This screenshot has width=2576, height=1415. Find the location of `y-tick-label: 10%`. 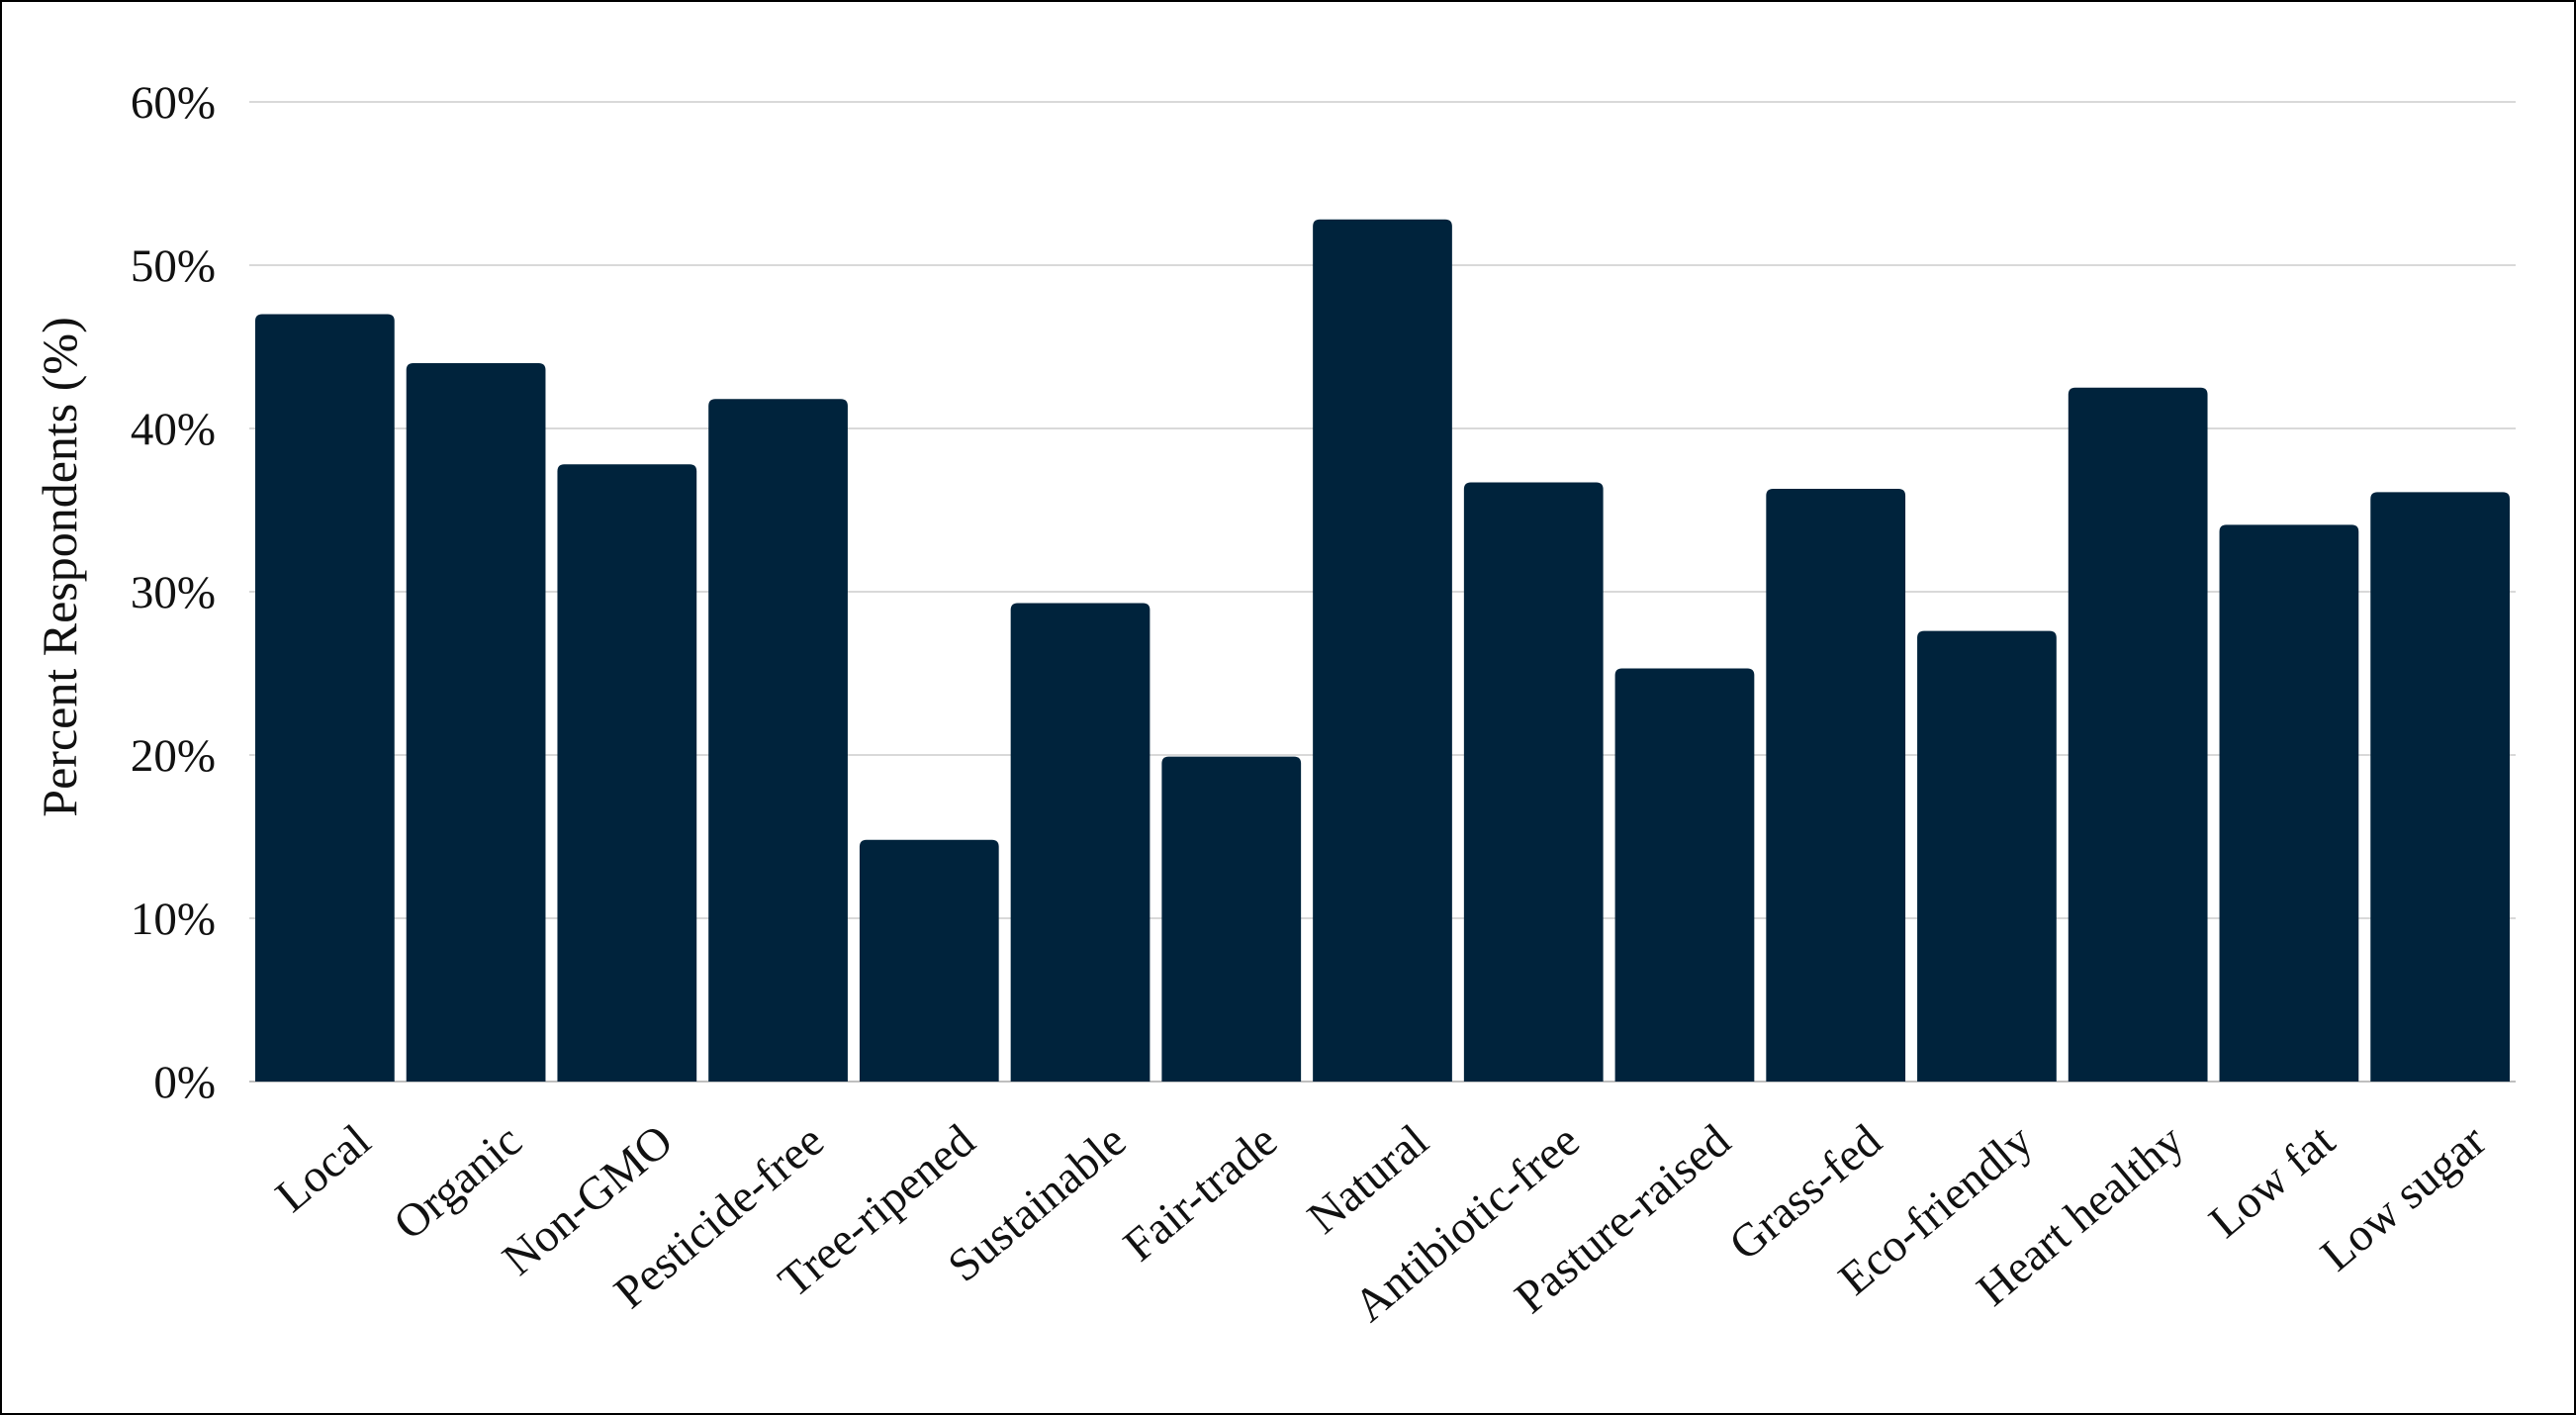

y-tick-label: 10% is located at coordinates (174, 920).